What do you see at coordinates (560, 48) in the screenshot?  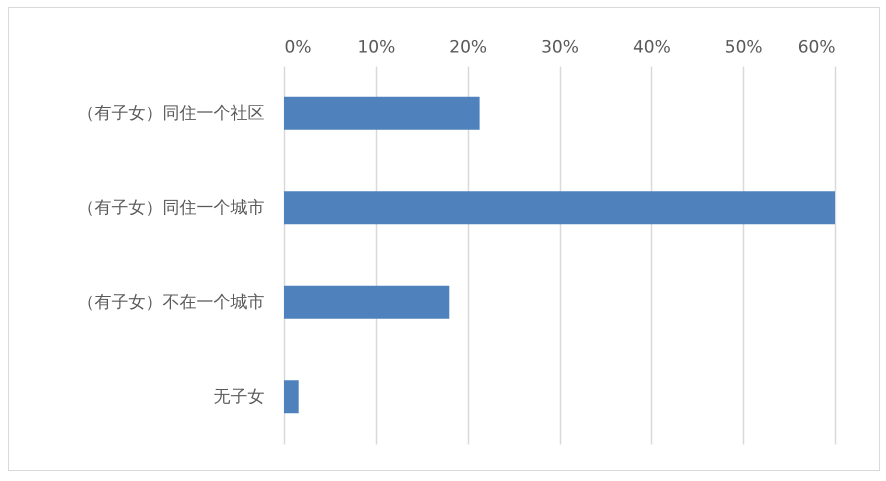 I see `x-tick-label: 30%` at bounding box center [560, 48].